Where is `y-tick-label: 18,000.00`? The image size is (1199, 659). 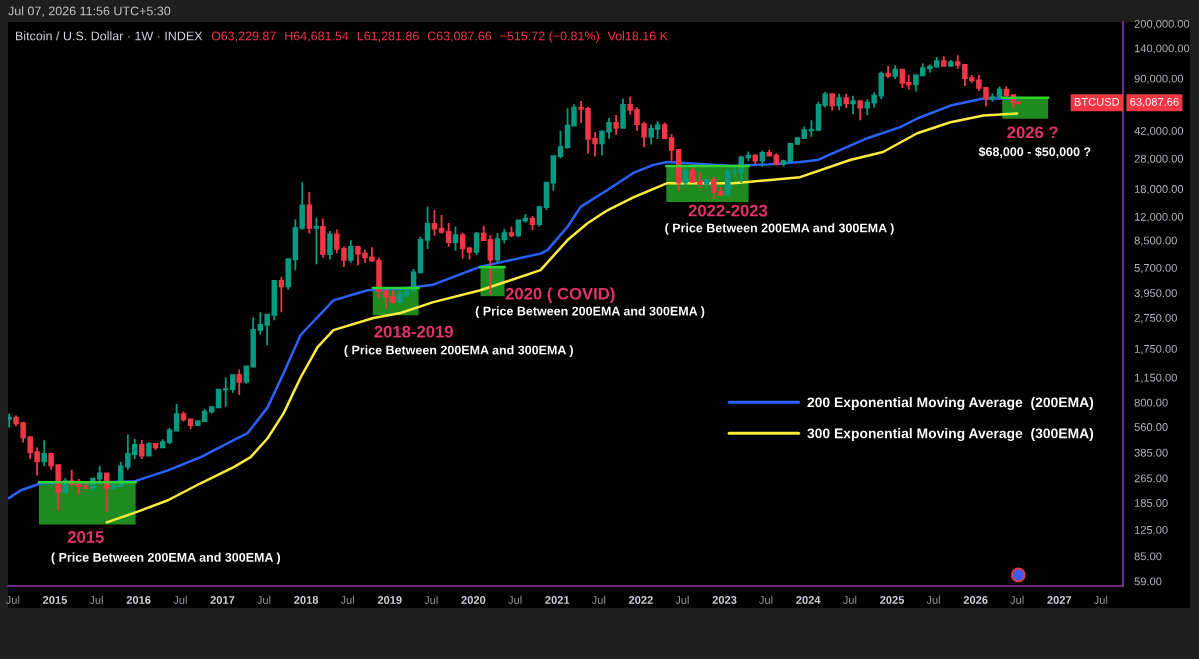
y-tick-label: 18,000.00 is located at coordinates (1159, 190).